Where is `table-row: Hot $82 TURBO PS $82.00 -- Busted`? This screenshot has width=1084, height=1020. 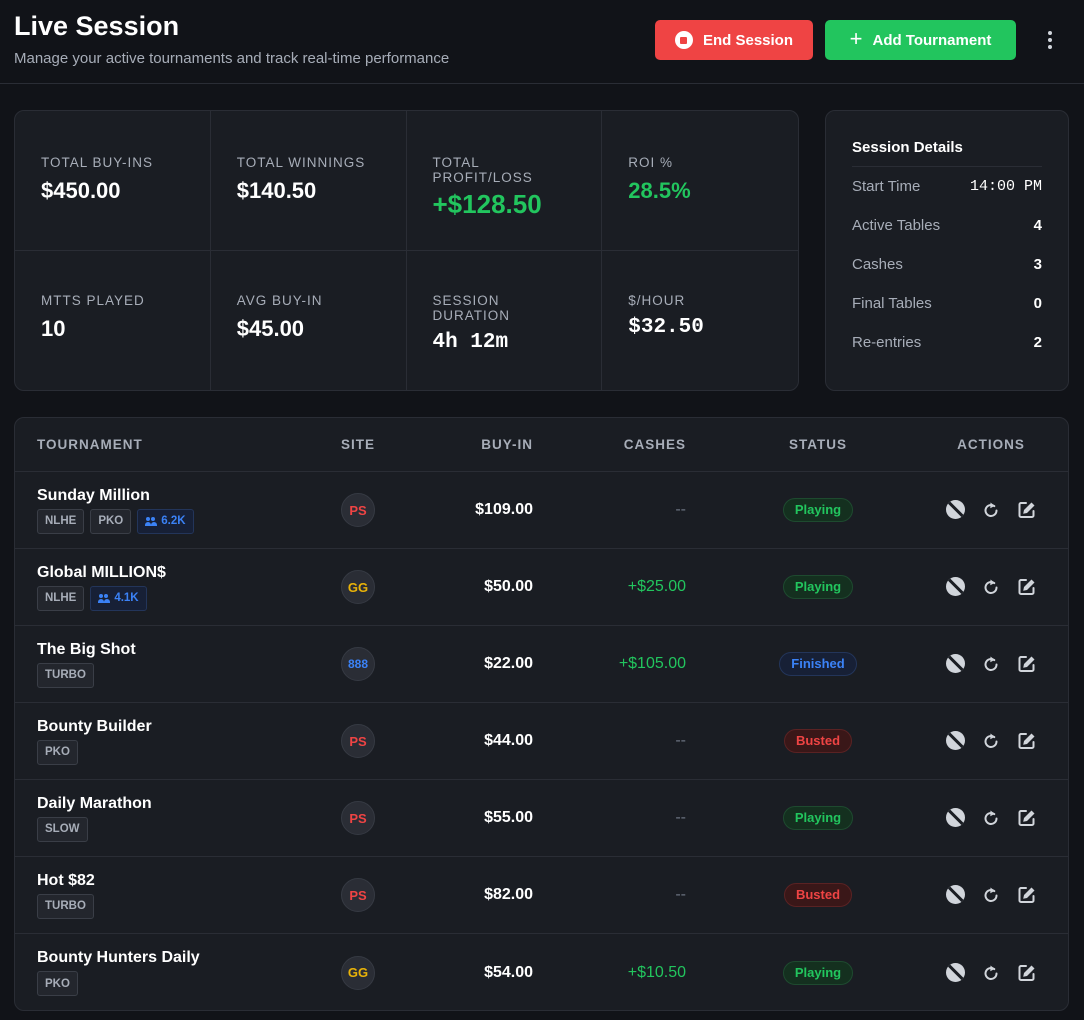
table-row: Hot $82 TURBO PS $82.00 -- Busted is located at coordinates (541, 895).